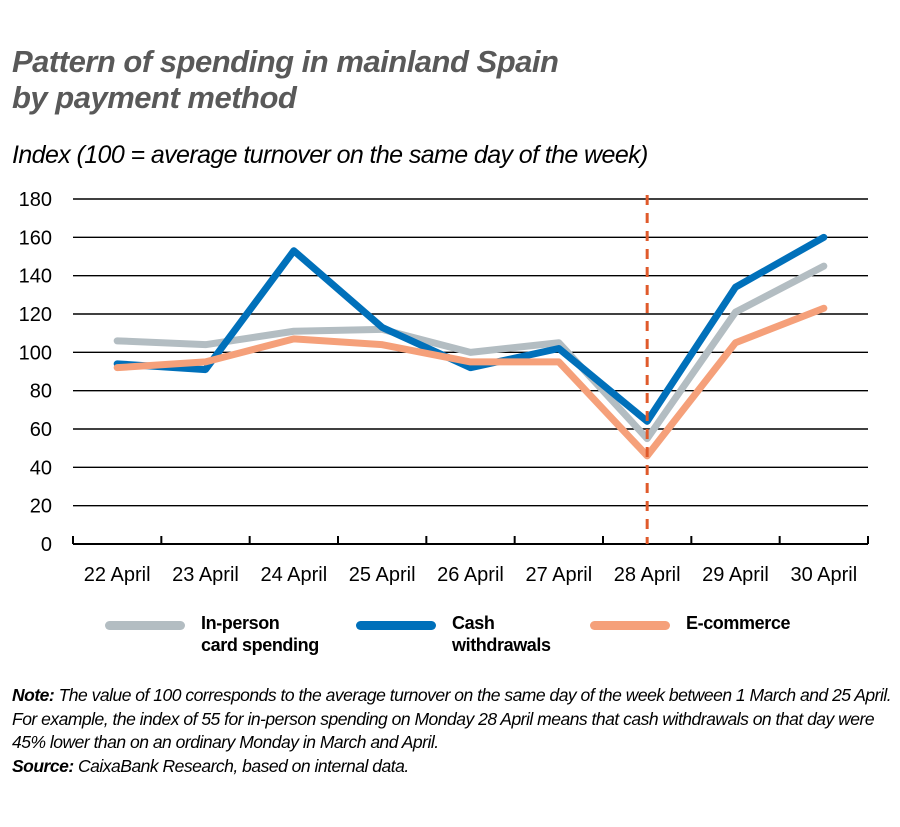  I want to click on legend-label-ecommerce: E-commerce, so click(738, 623).